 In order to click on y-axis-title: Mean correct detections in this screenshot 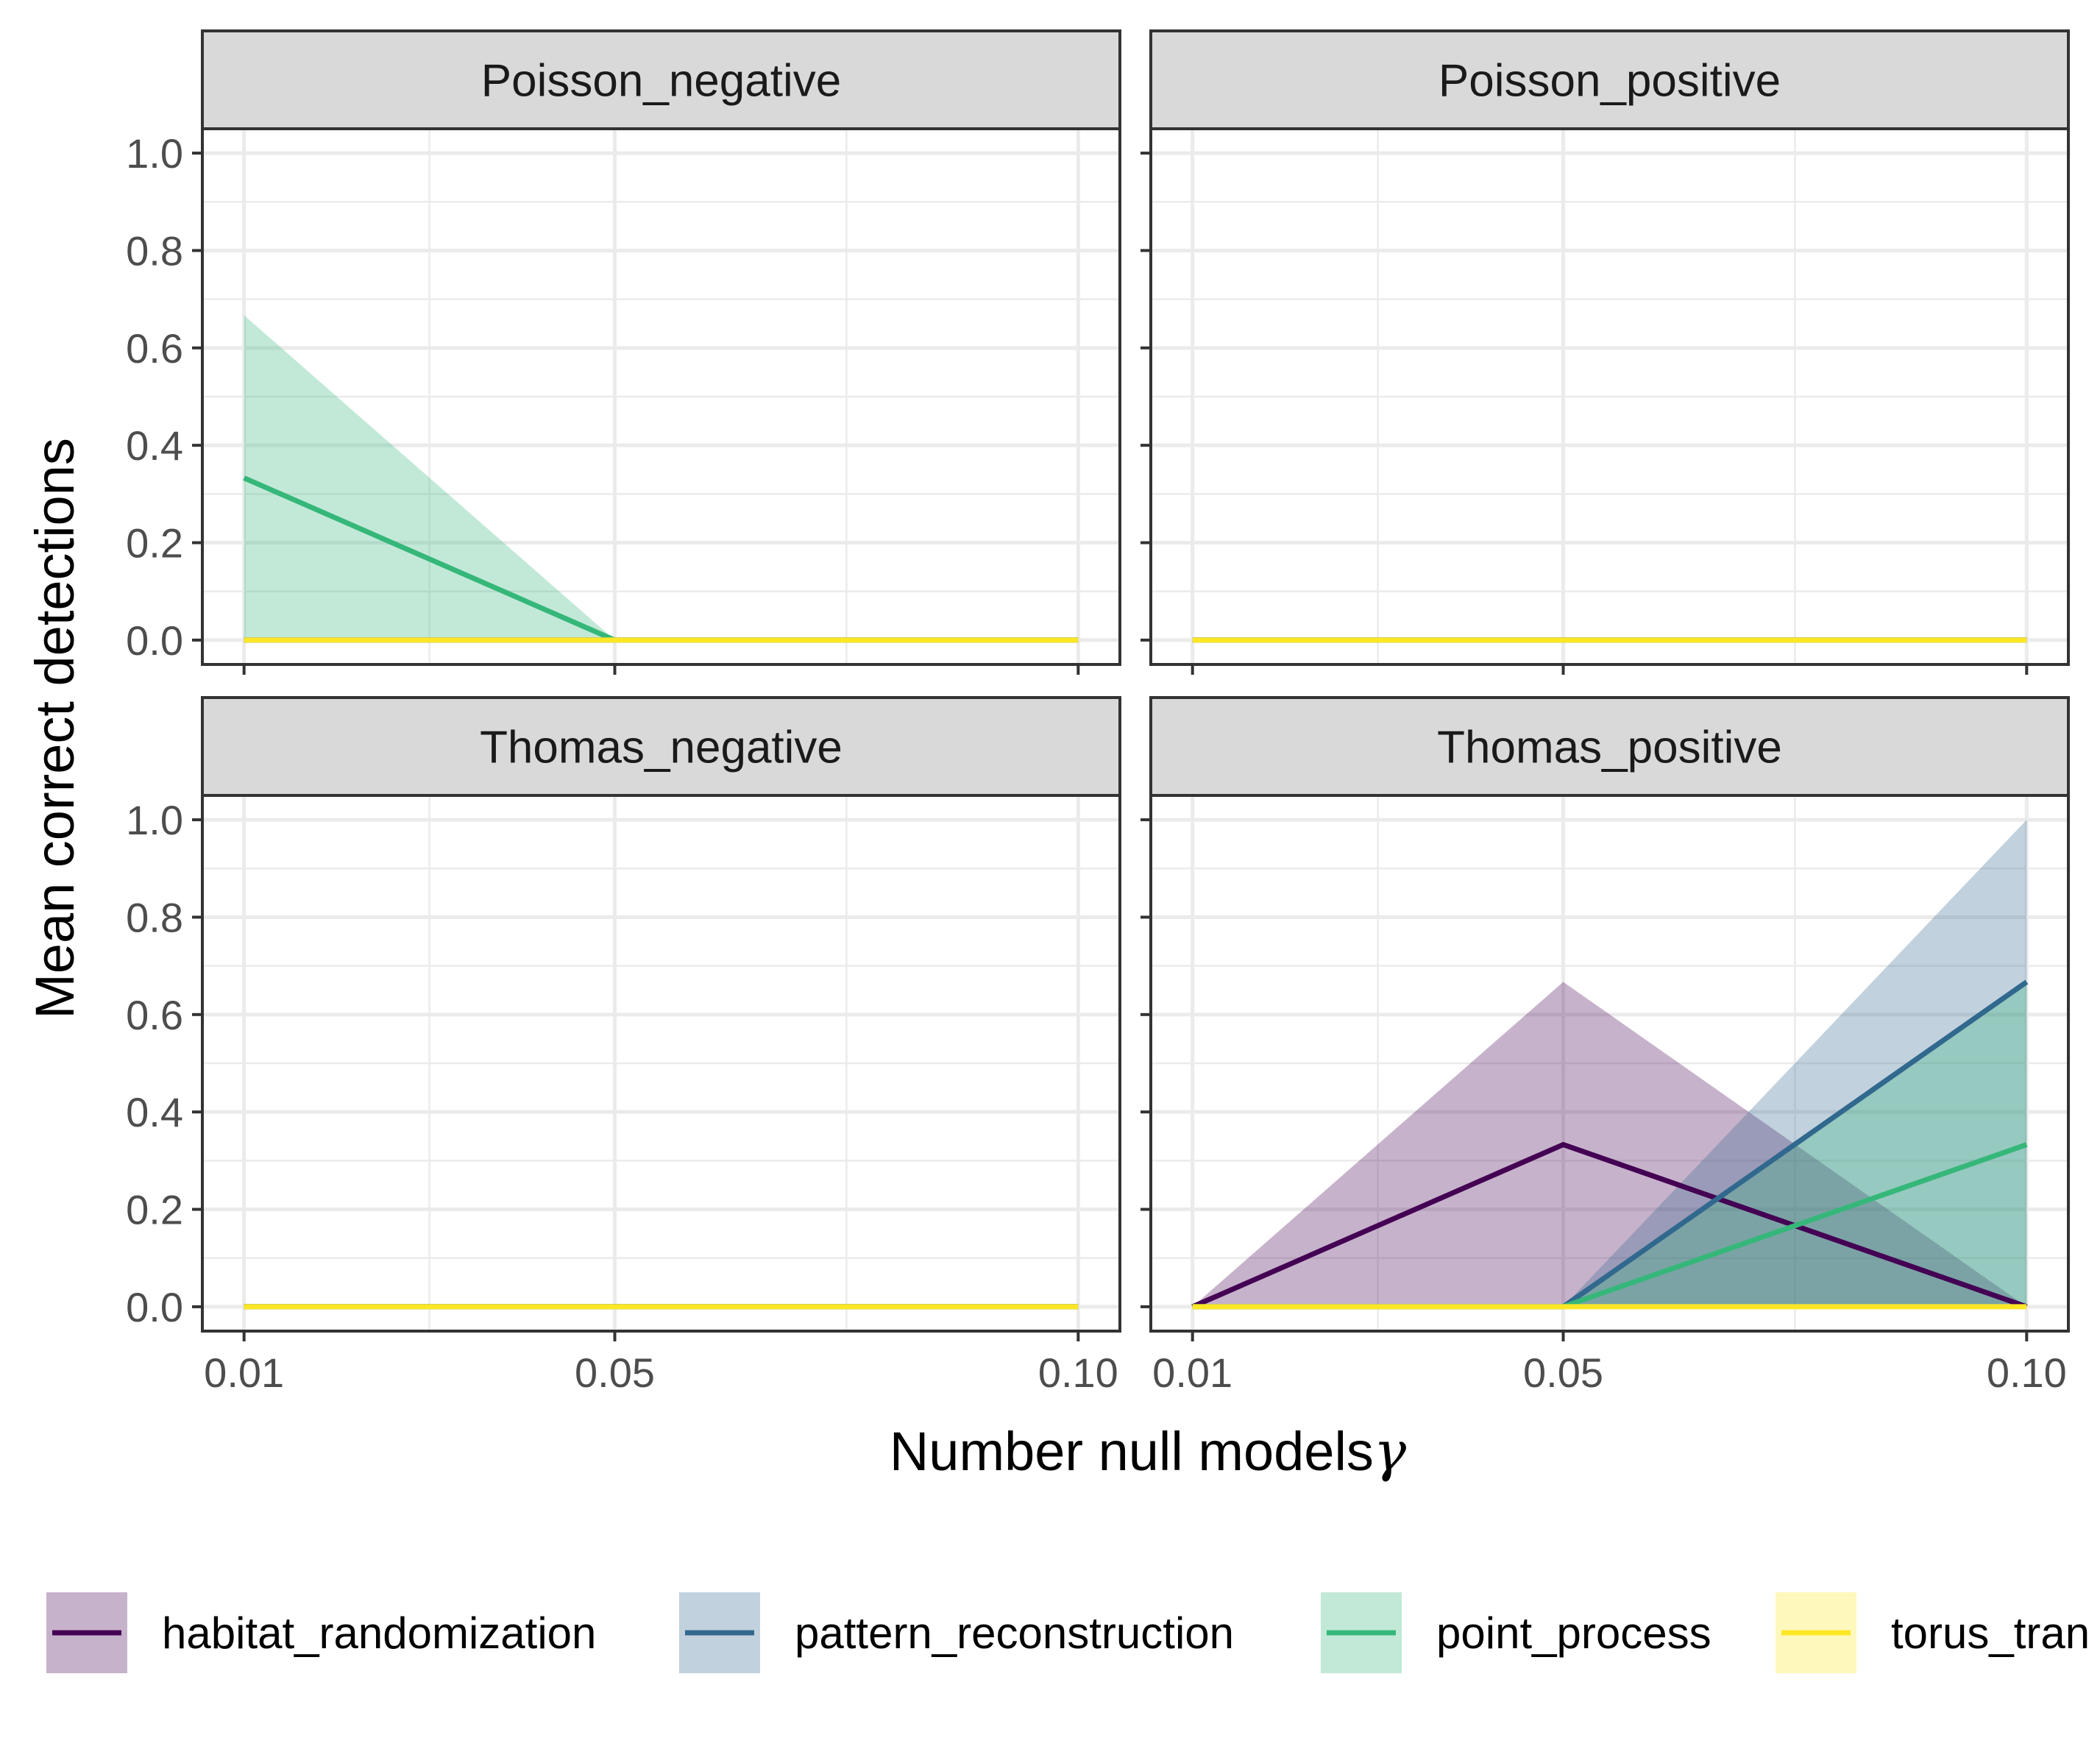, I will do `click(54, 728)`.